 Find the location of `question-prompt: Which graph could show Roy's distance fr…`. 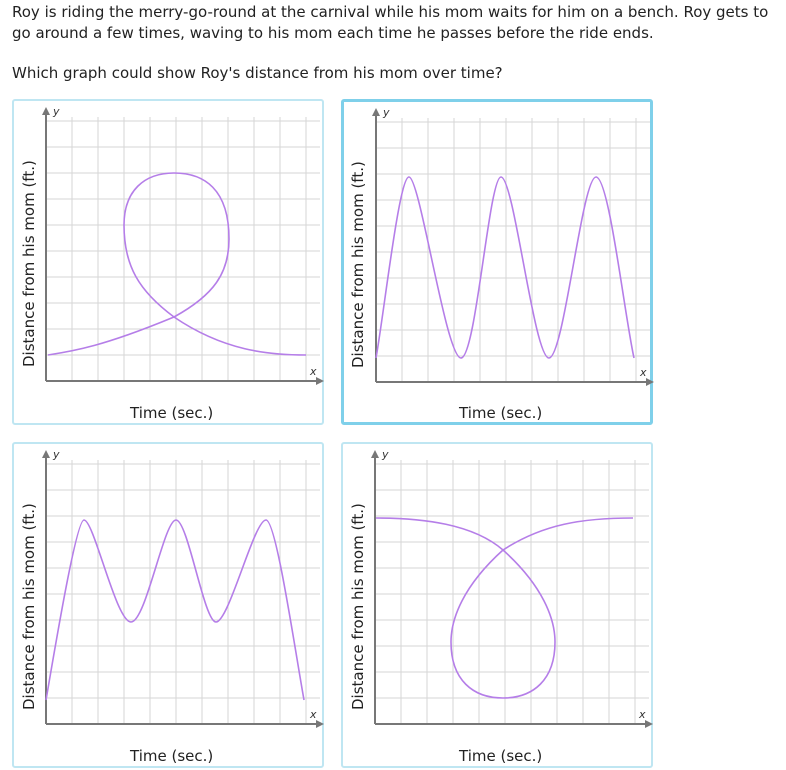

question-prompt: Which graph could show Roy's distance fr… is located at coordinates (257, 73).